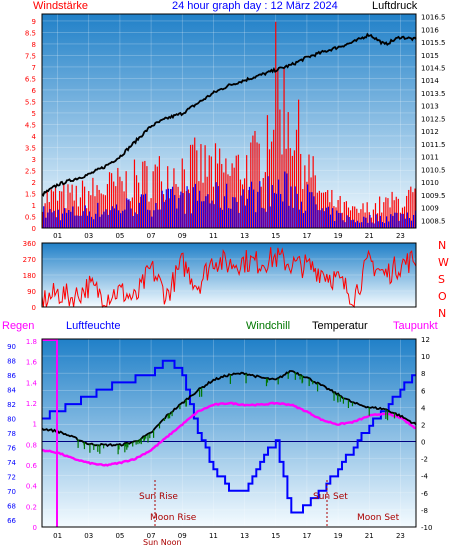  Describe the element at coordinates (18, 326) in the screenshot. I see `regen-label: Regen` at that location.